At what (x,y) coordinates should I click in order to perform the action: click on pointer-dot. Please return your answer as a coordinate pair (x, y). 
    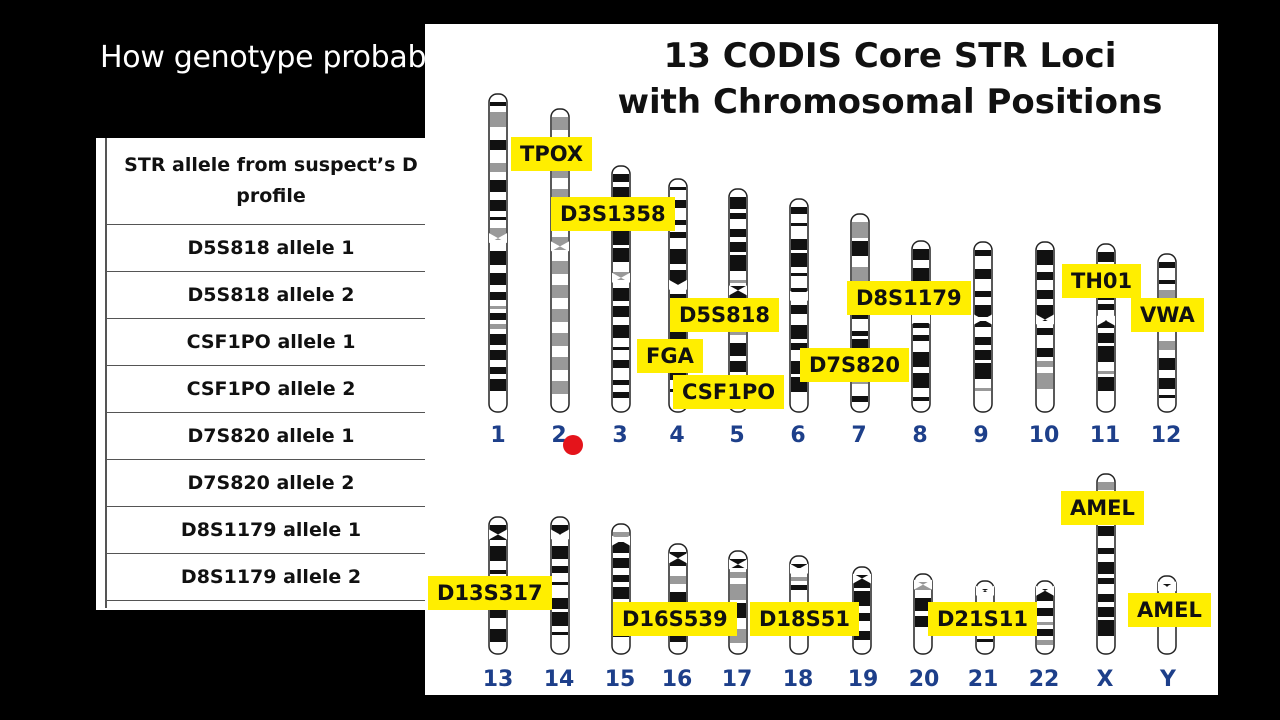
    Looking at the image, I should click on (573, 445).